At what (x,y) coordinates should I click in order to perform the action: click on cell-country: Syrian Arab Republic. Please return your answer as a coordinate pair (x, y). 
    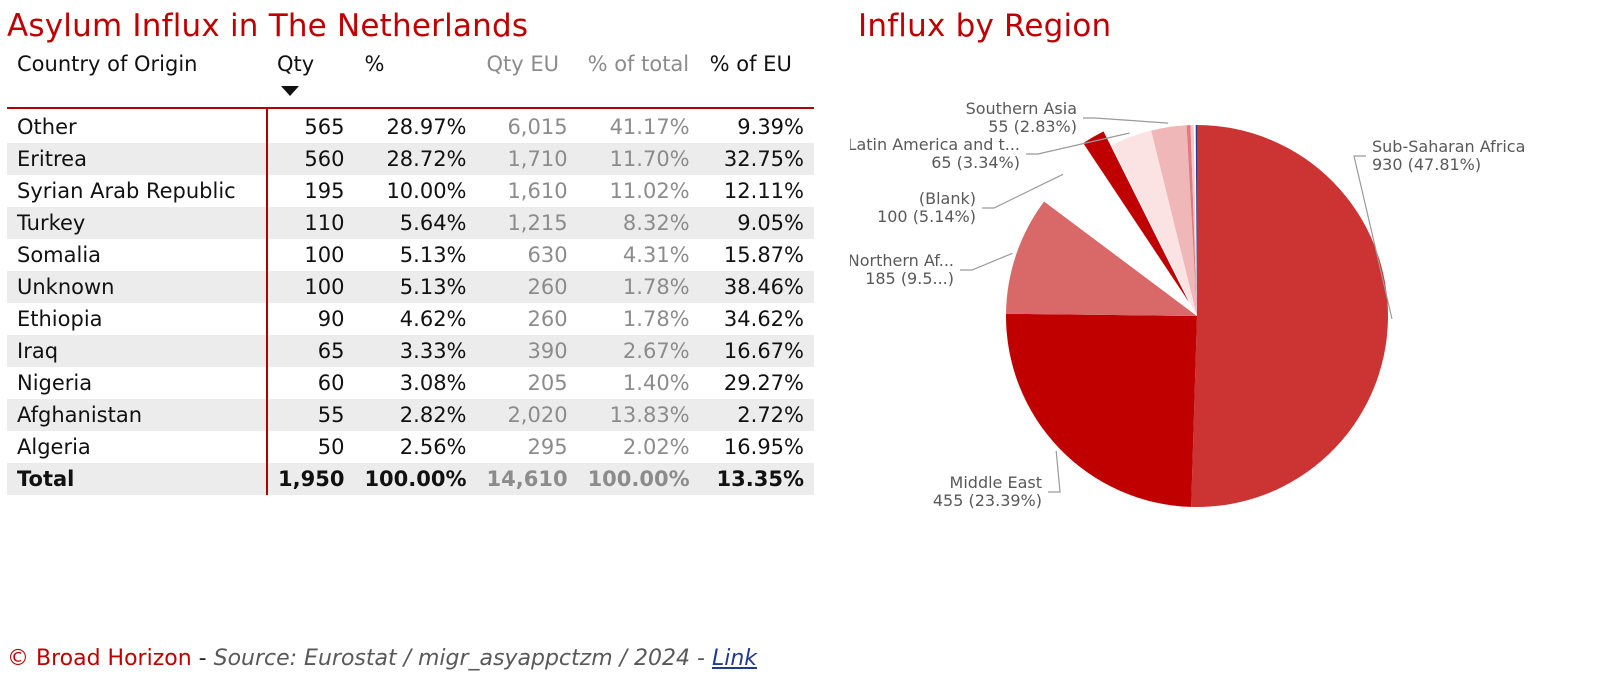
    Looking at the image, I should click on (137, 191).